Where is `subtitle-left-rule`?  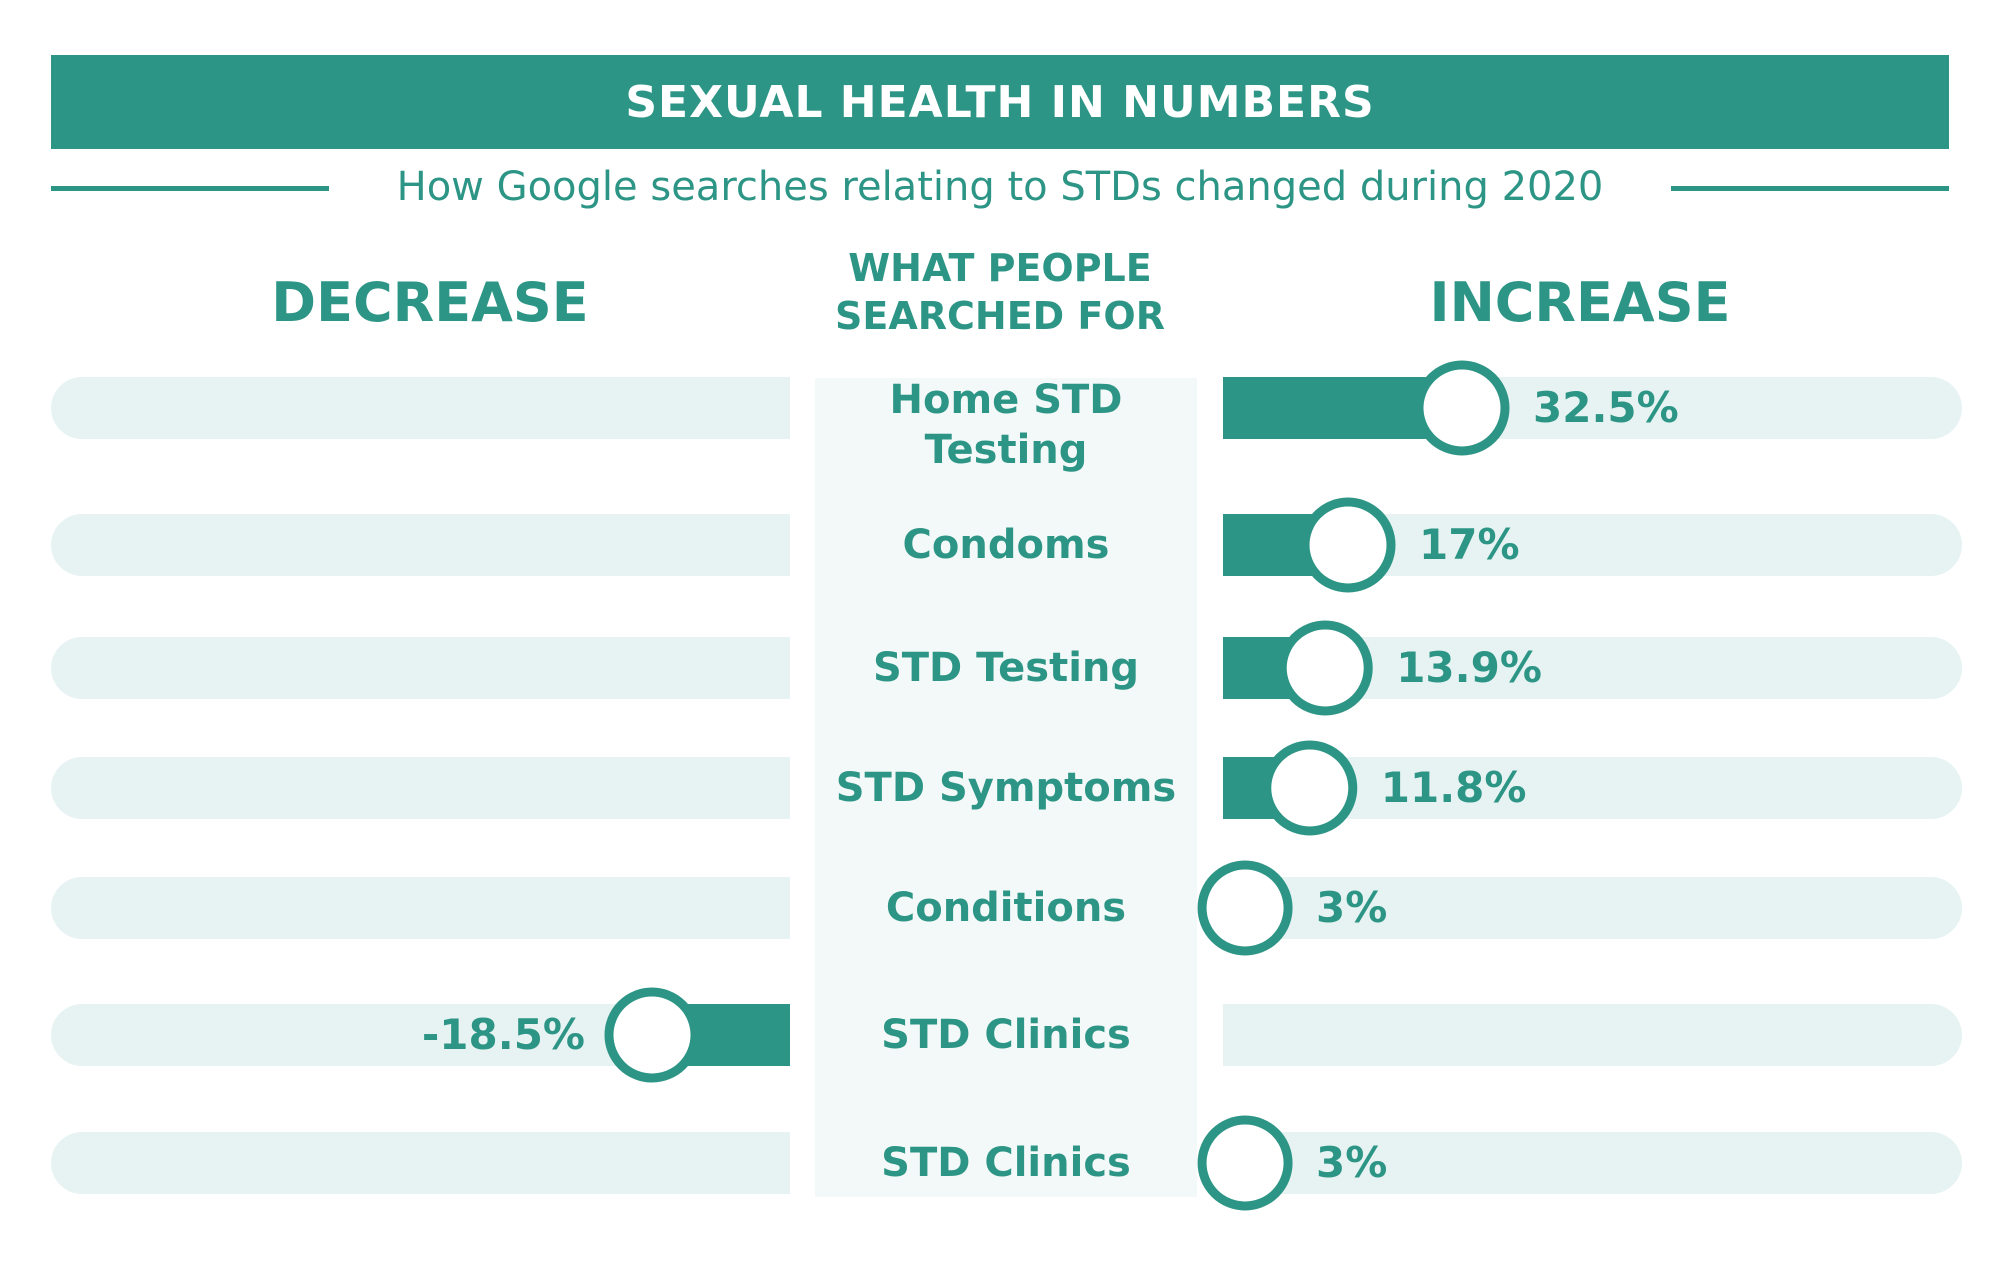
subtitle-left-rule is located at coordinates (190, 188).